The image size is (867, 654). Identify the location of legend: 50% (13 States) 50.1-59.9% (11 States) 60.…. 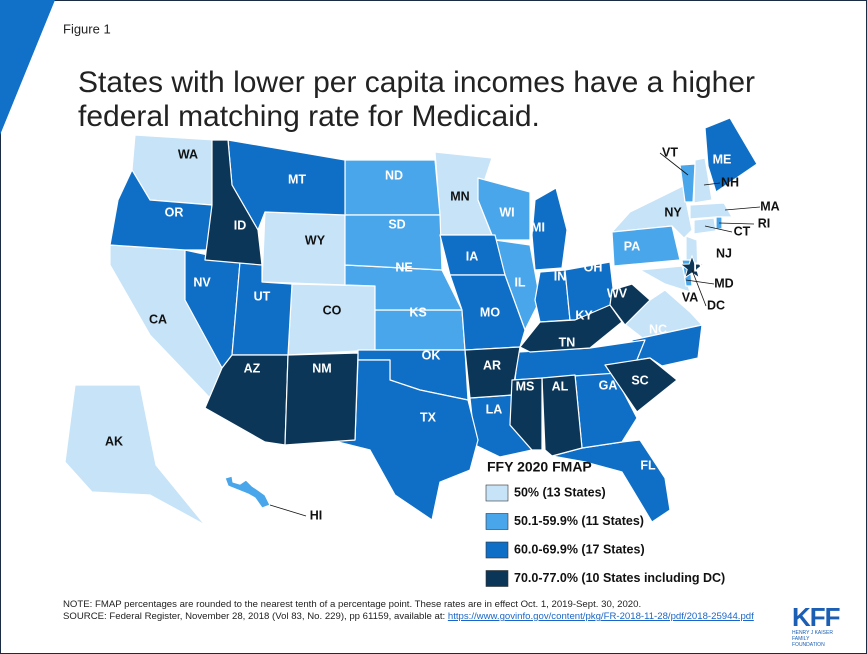
(605, 535).